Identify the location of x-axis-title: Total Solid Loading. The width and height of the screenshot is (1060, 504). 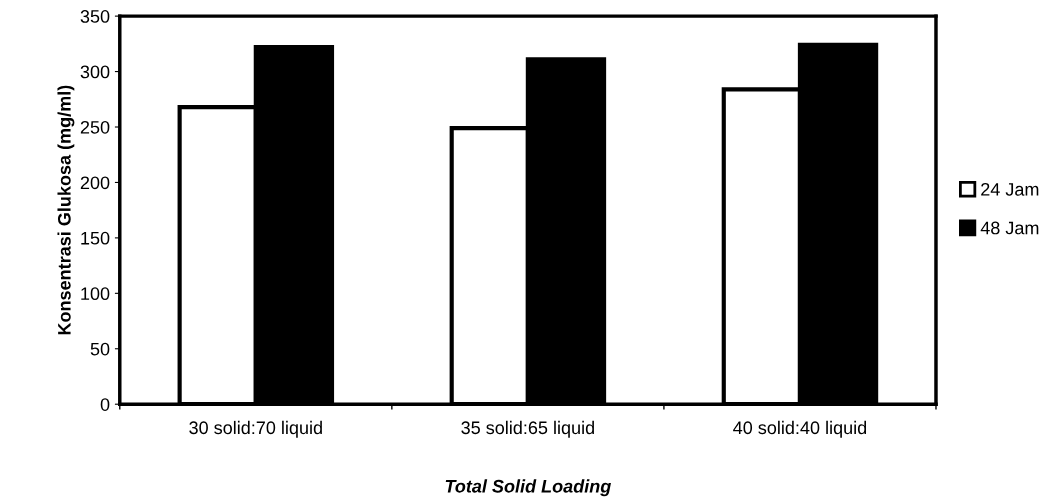
(528, 488).